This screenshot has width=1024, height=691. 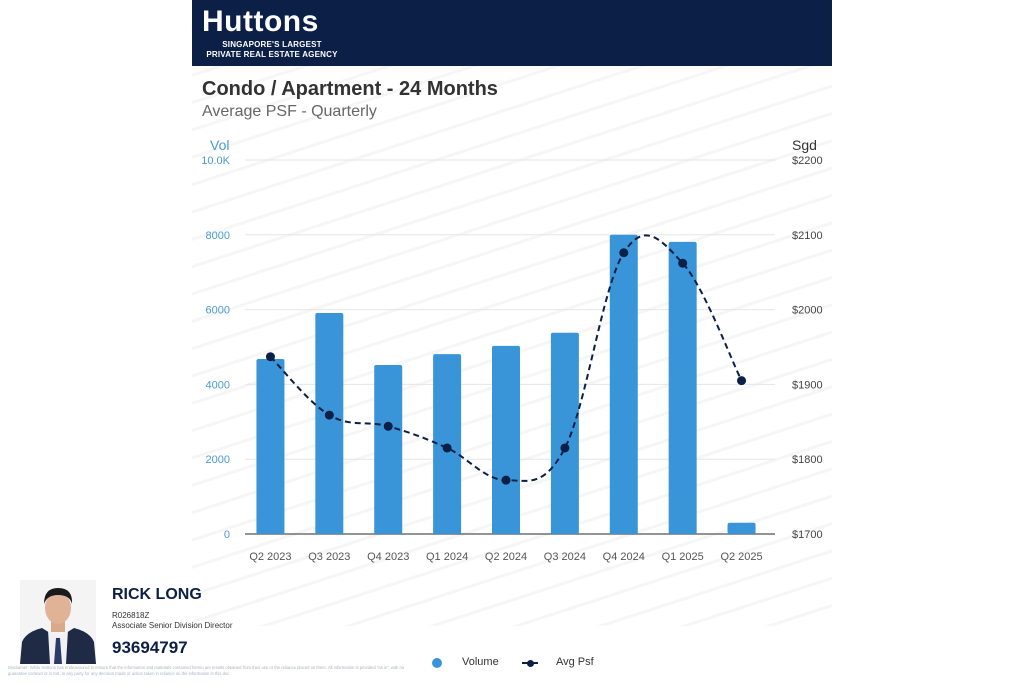 What do you see at coordinates (807, 535) in the screenshot?
I see `right-axis-tick-label: $1700` at bounding box center [807, 535].